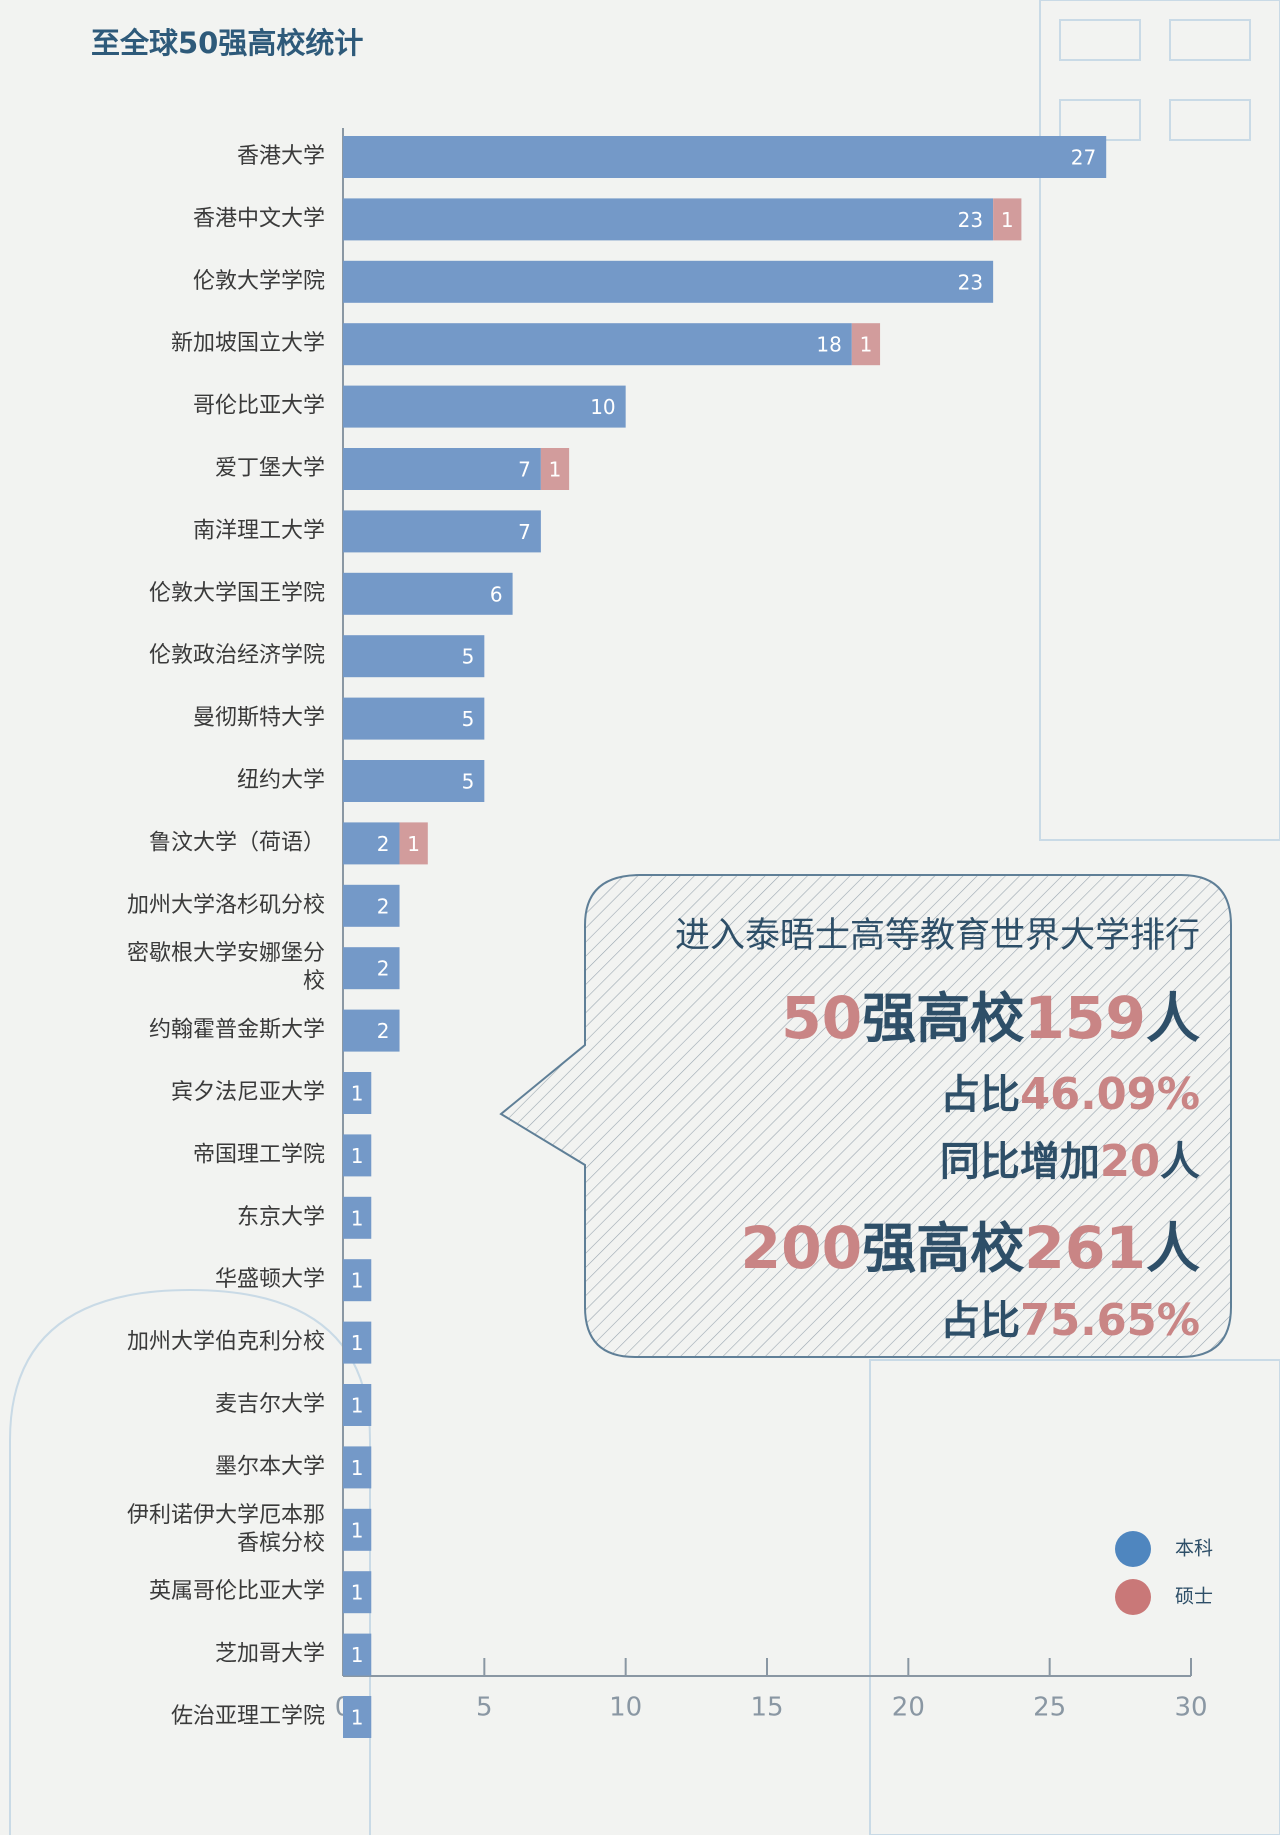  Describe the element at coordinates (1130, 1162) in the screenshot. I see `callout-segment: 20` at that location.